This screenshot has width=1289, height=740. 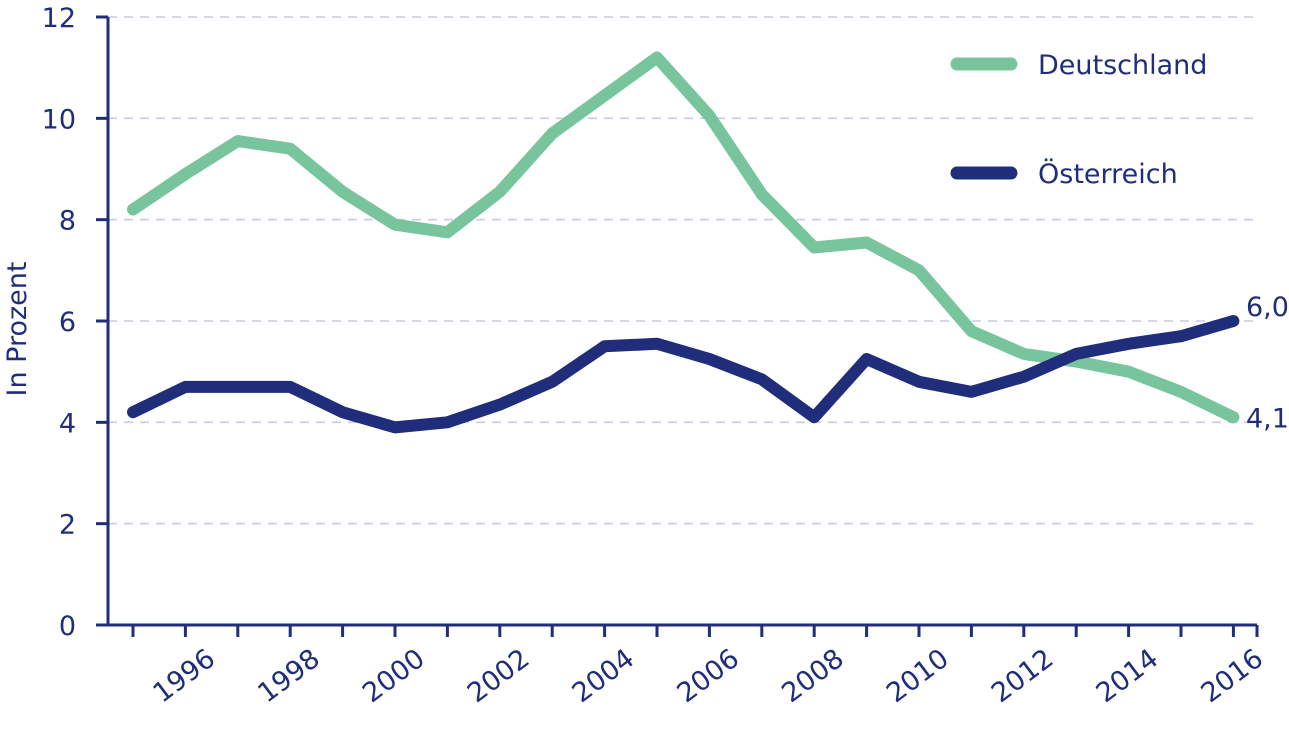 I want to click on y-axis-ticks: 0 2 4 6 8 10 12, so click(x=75, y=322).